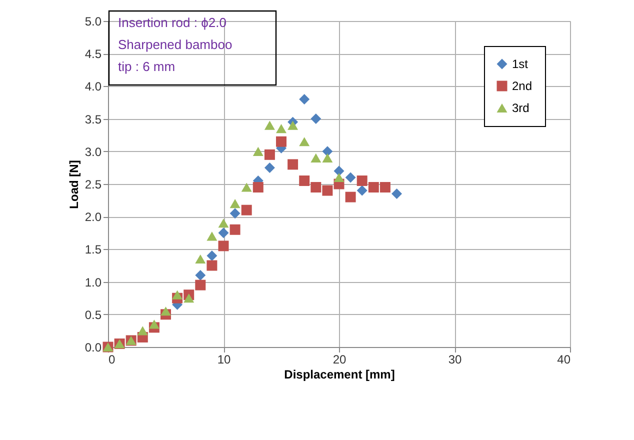 The height and width of the screenshot is (440, 634). I want to click on x-axis-title: Displacement [mm], so click(339, 375).